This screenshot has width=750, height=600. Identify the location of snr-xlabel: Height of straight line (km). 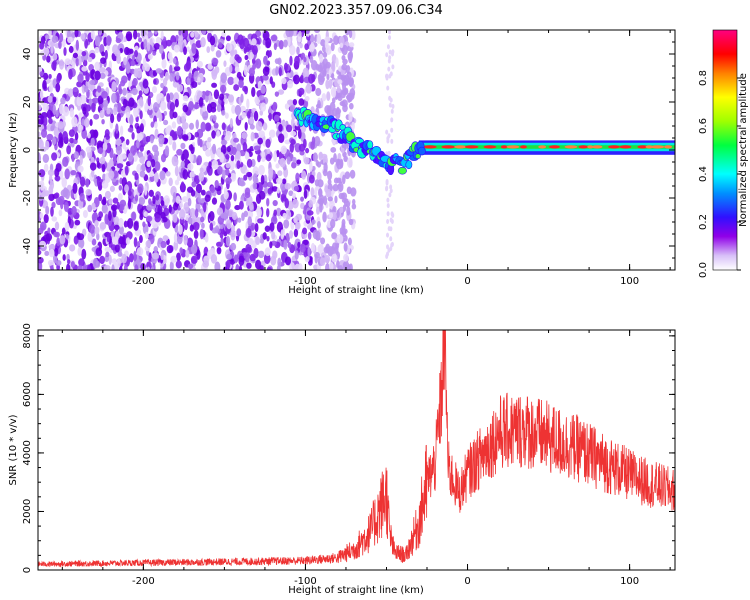
(356, 590).